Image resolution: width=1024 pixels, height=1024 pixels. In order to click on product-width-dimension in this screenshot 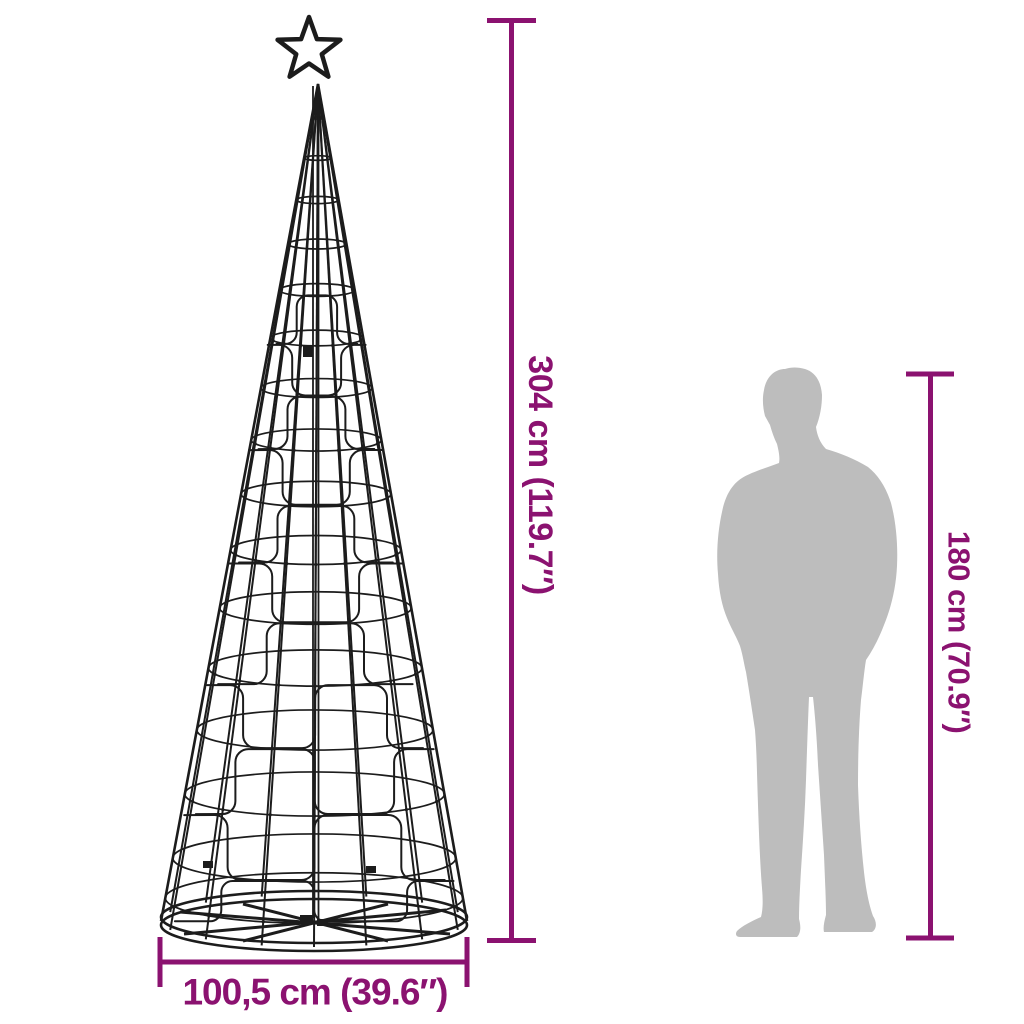, I will do `click(313, 962)`.